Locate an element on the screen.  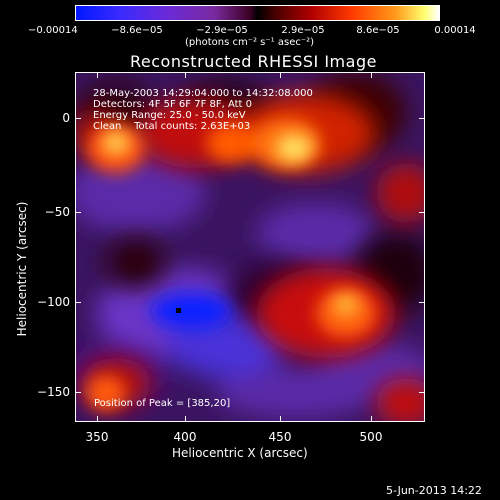
x-tick-label: 500 is located at coordinates (371, 437).